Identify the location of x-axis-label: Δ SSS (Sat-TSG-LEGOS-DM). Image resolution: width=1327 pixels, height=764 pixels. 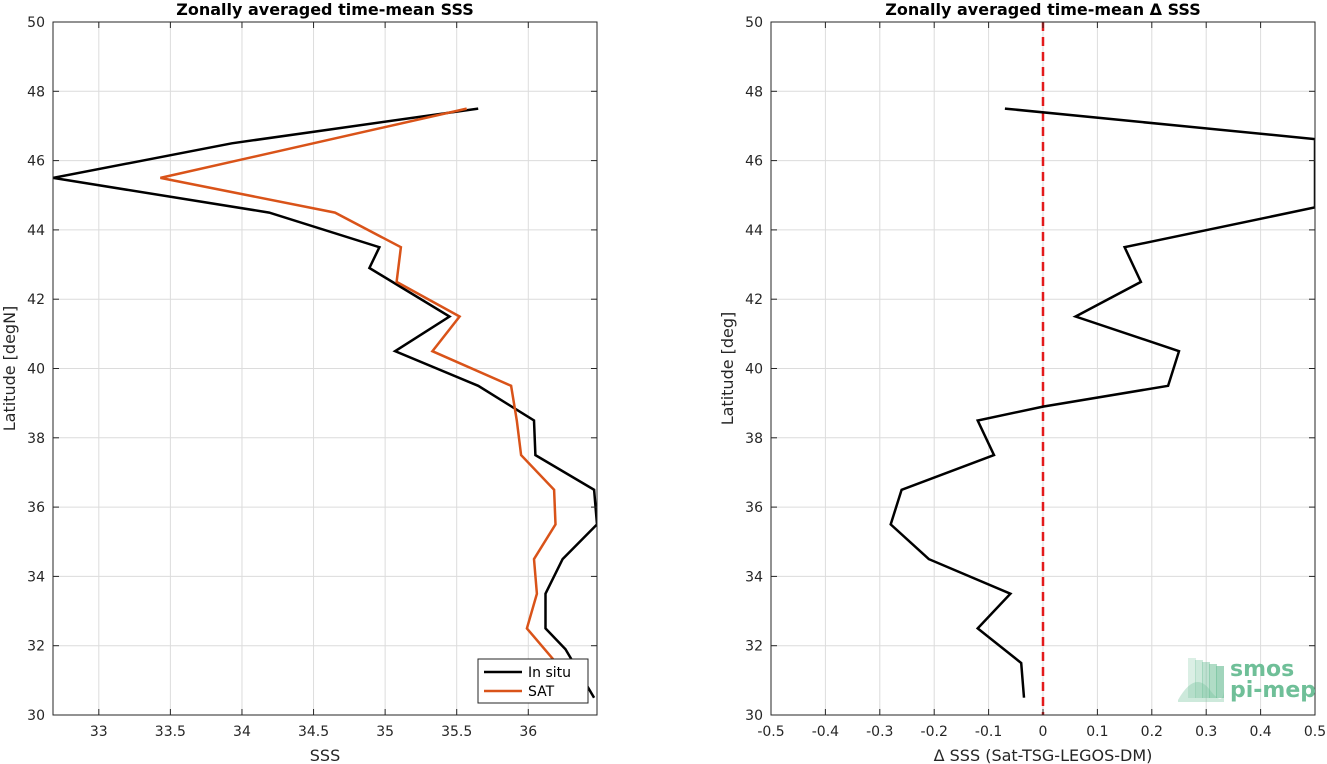
(1043, 755).